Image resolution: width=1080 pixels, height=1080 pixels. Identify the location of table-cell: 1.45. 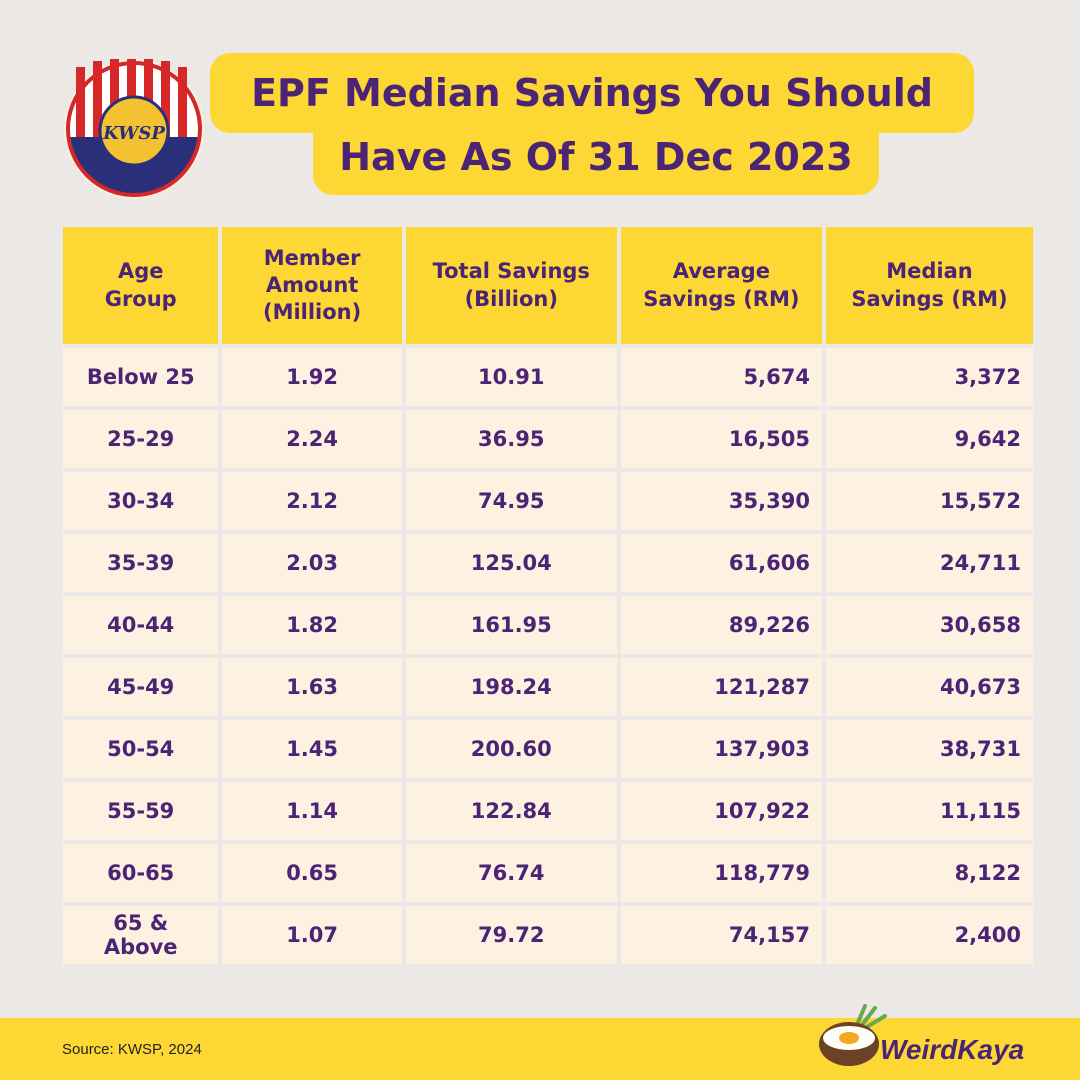
(312, 749).